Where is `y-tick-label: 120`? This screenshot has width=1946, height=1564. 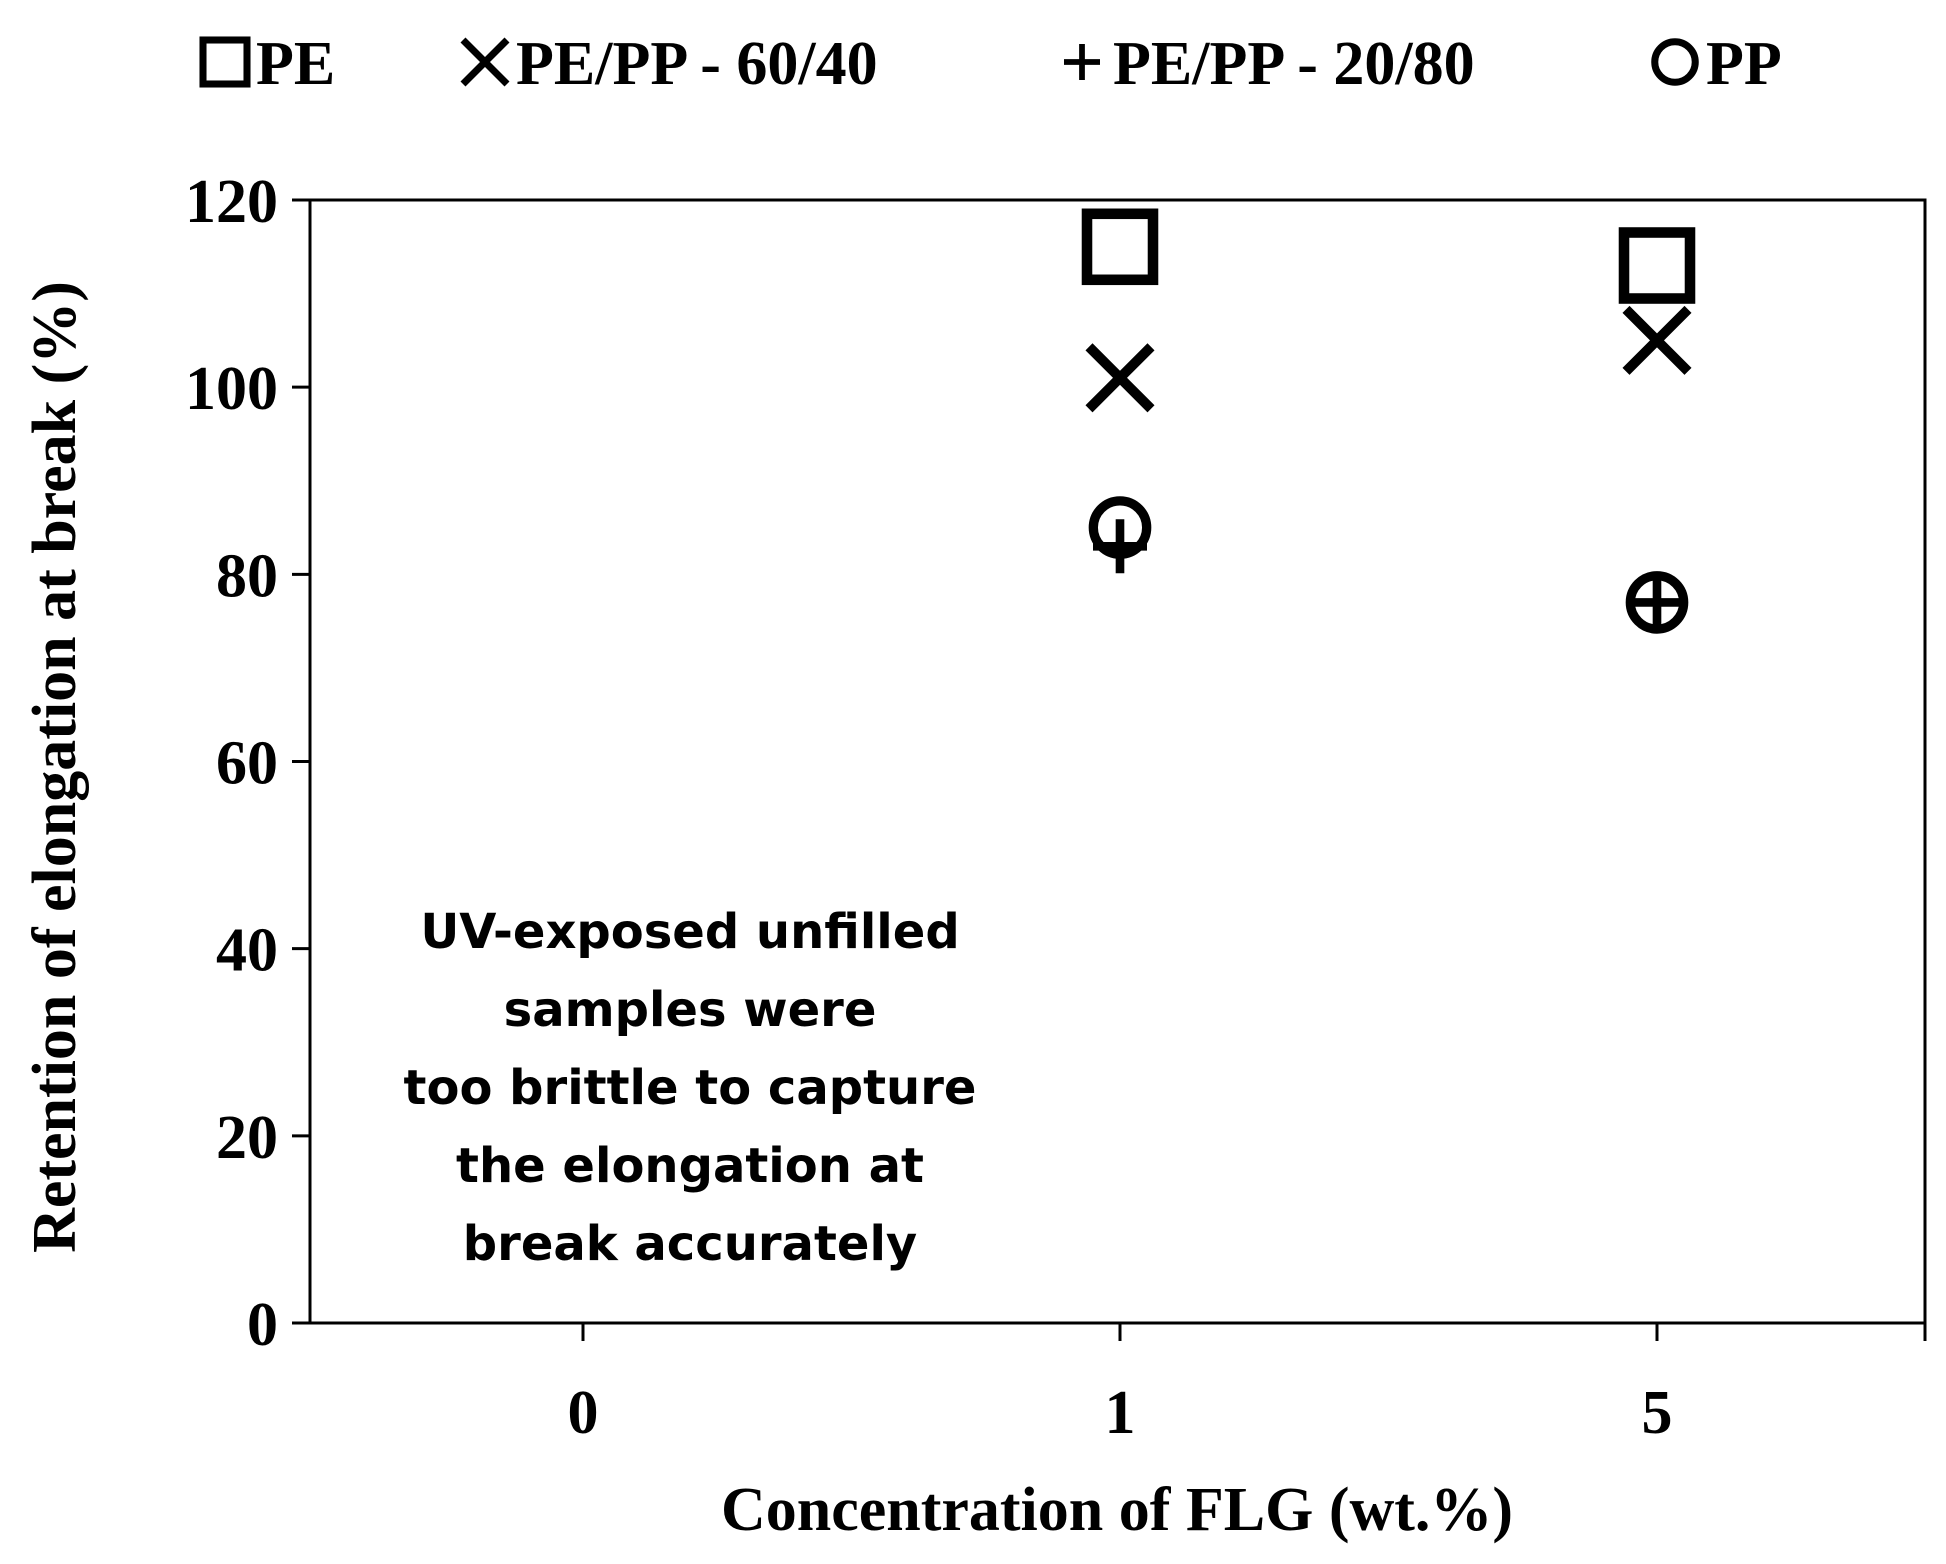 y-tick-label: 120 is located at coordinates (231, 202).